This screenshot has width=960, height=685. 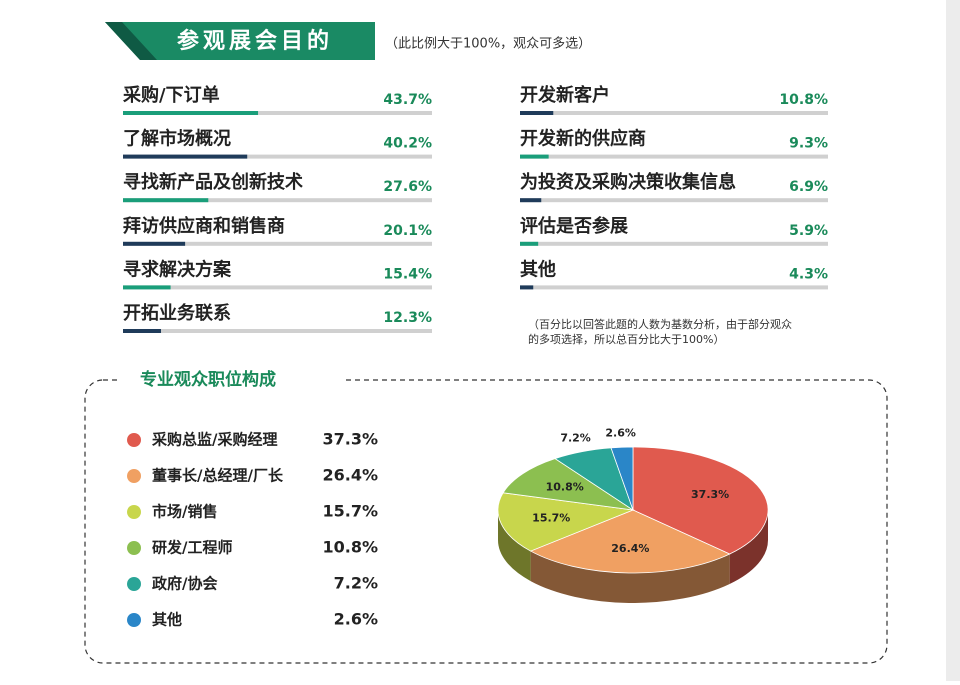 I want to click on legend-value: 10.8%, so click(x=350, y=547).